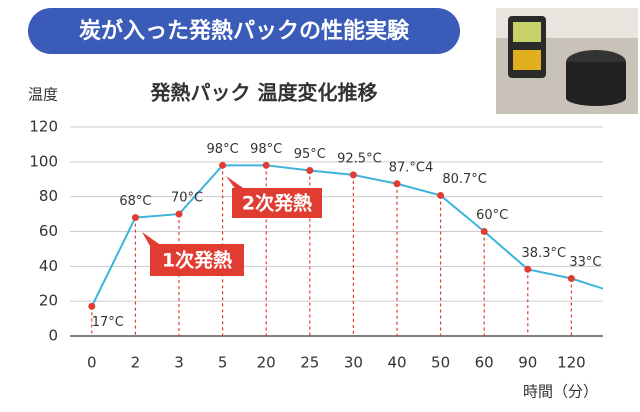  What do you see at coordinates (232, 226) in the screenshot?
I see `annotations: 1次発熱 2次発熱` at bounding box center [232, 226].